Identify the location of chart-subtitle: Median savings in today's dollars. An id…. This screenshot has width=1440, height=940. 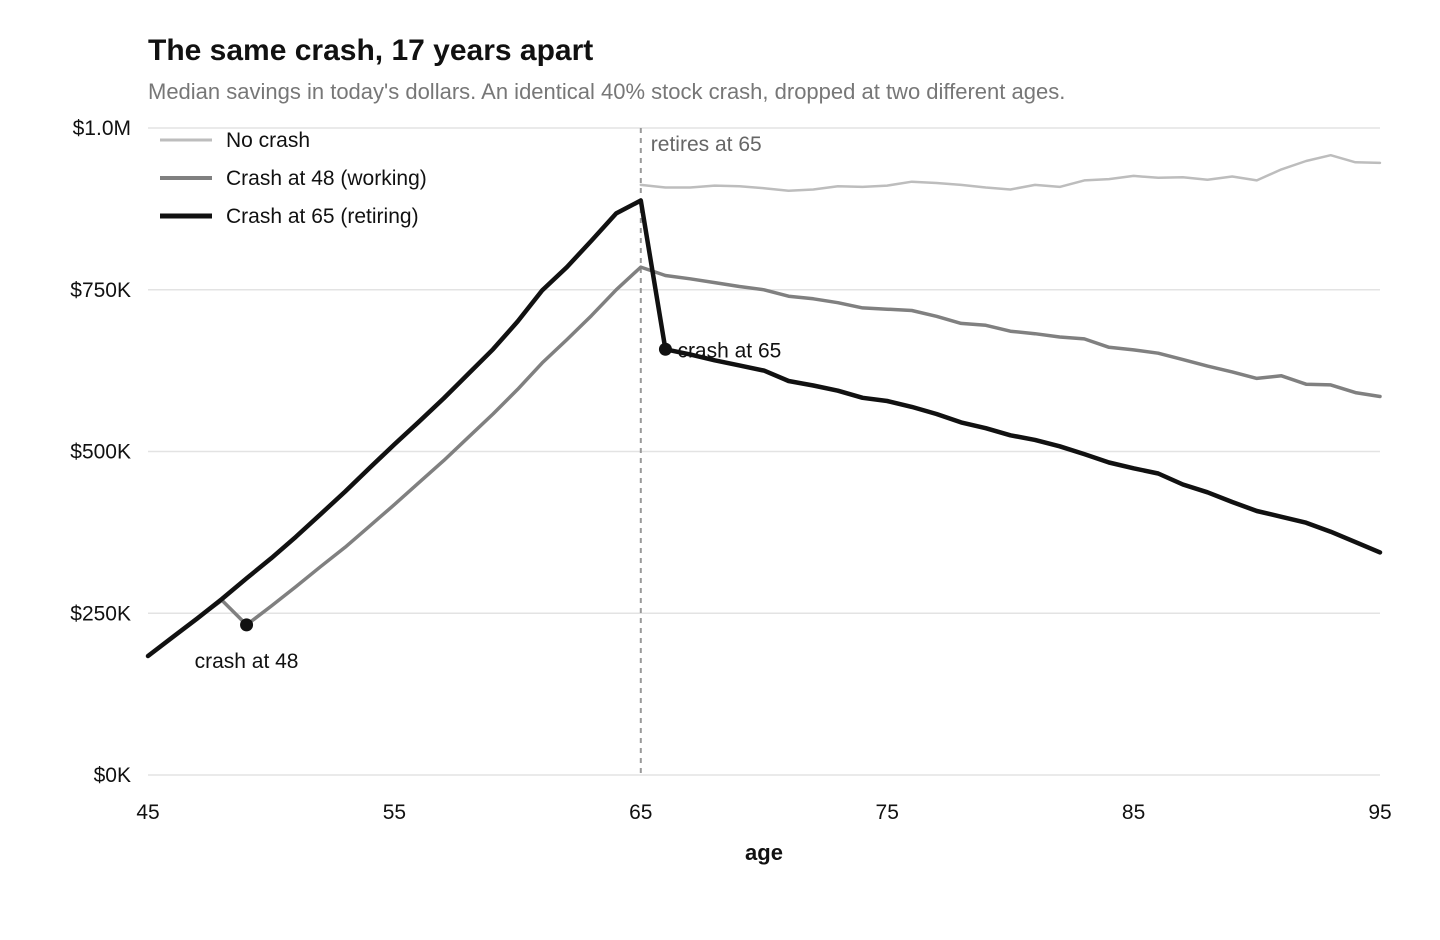
(606, 91).